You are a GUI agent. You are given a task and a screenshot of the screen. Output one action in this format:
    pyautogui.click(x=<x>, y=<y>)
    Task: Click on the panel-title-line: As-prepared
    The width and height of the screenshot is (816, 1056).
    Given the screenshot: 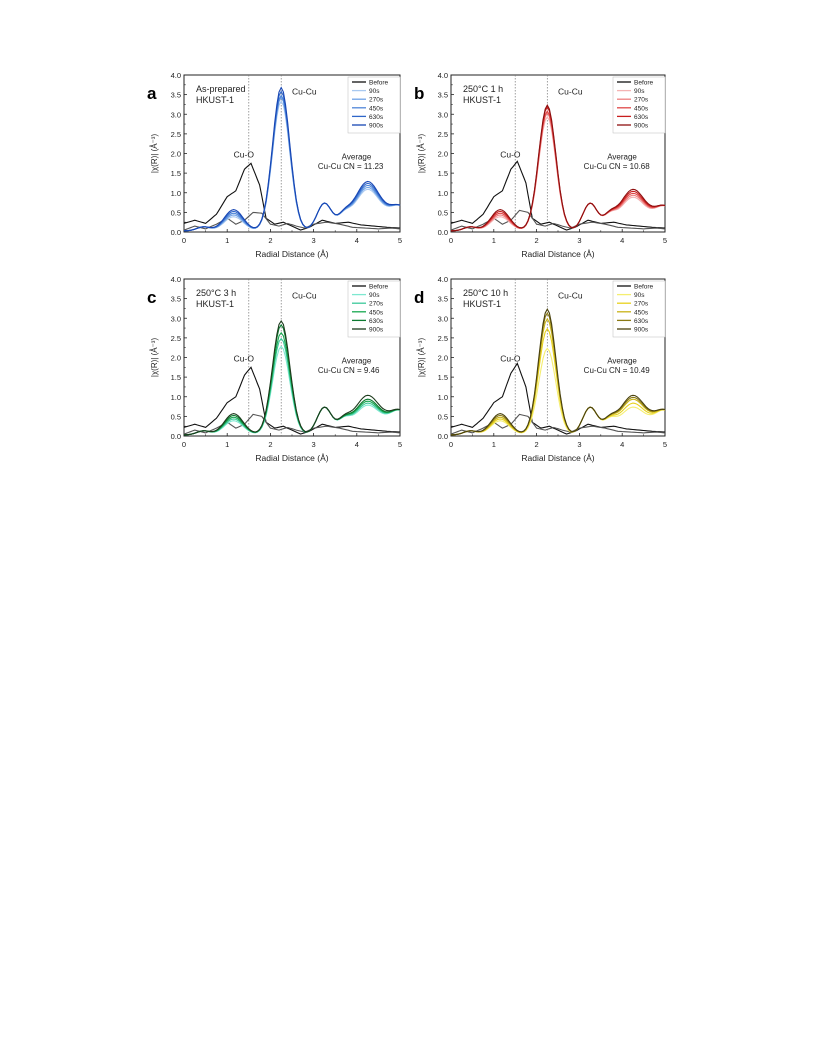 What is the action you would take?
    pyautogui.click(x=221, y=89)
    